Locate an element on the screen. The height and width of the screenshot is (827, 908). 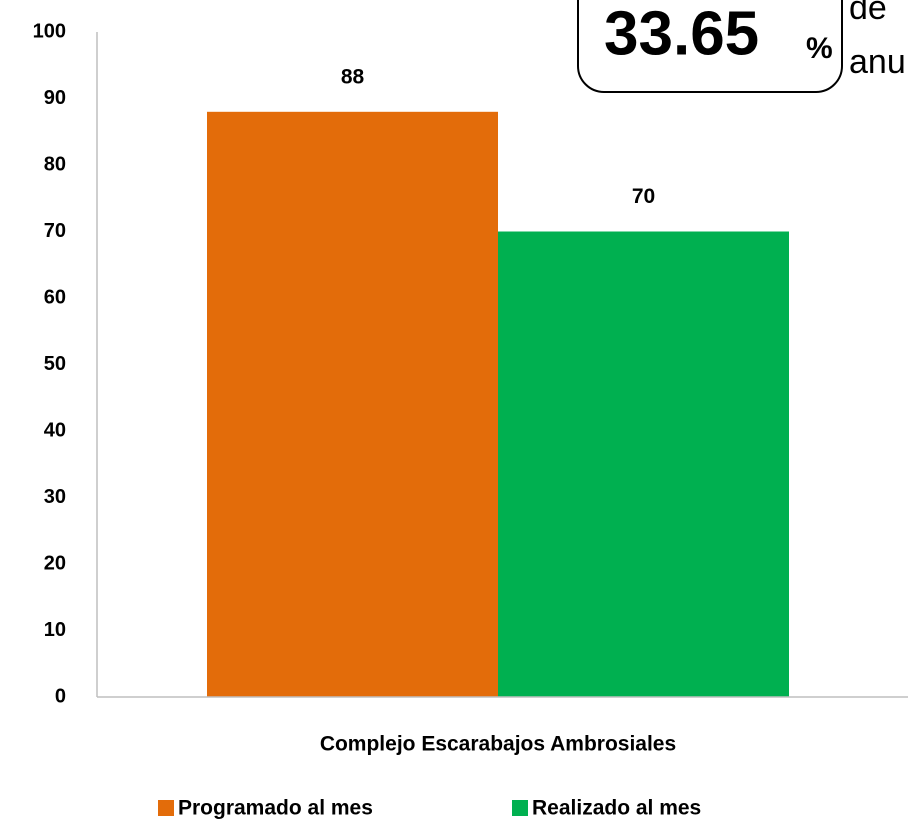
annotation-text: de is located at coordinates (868, 13).